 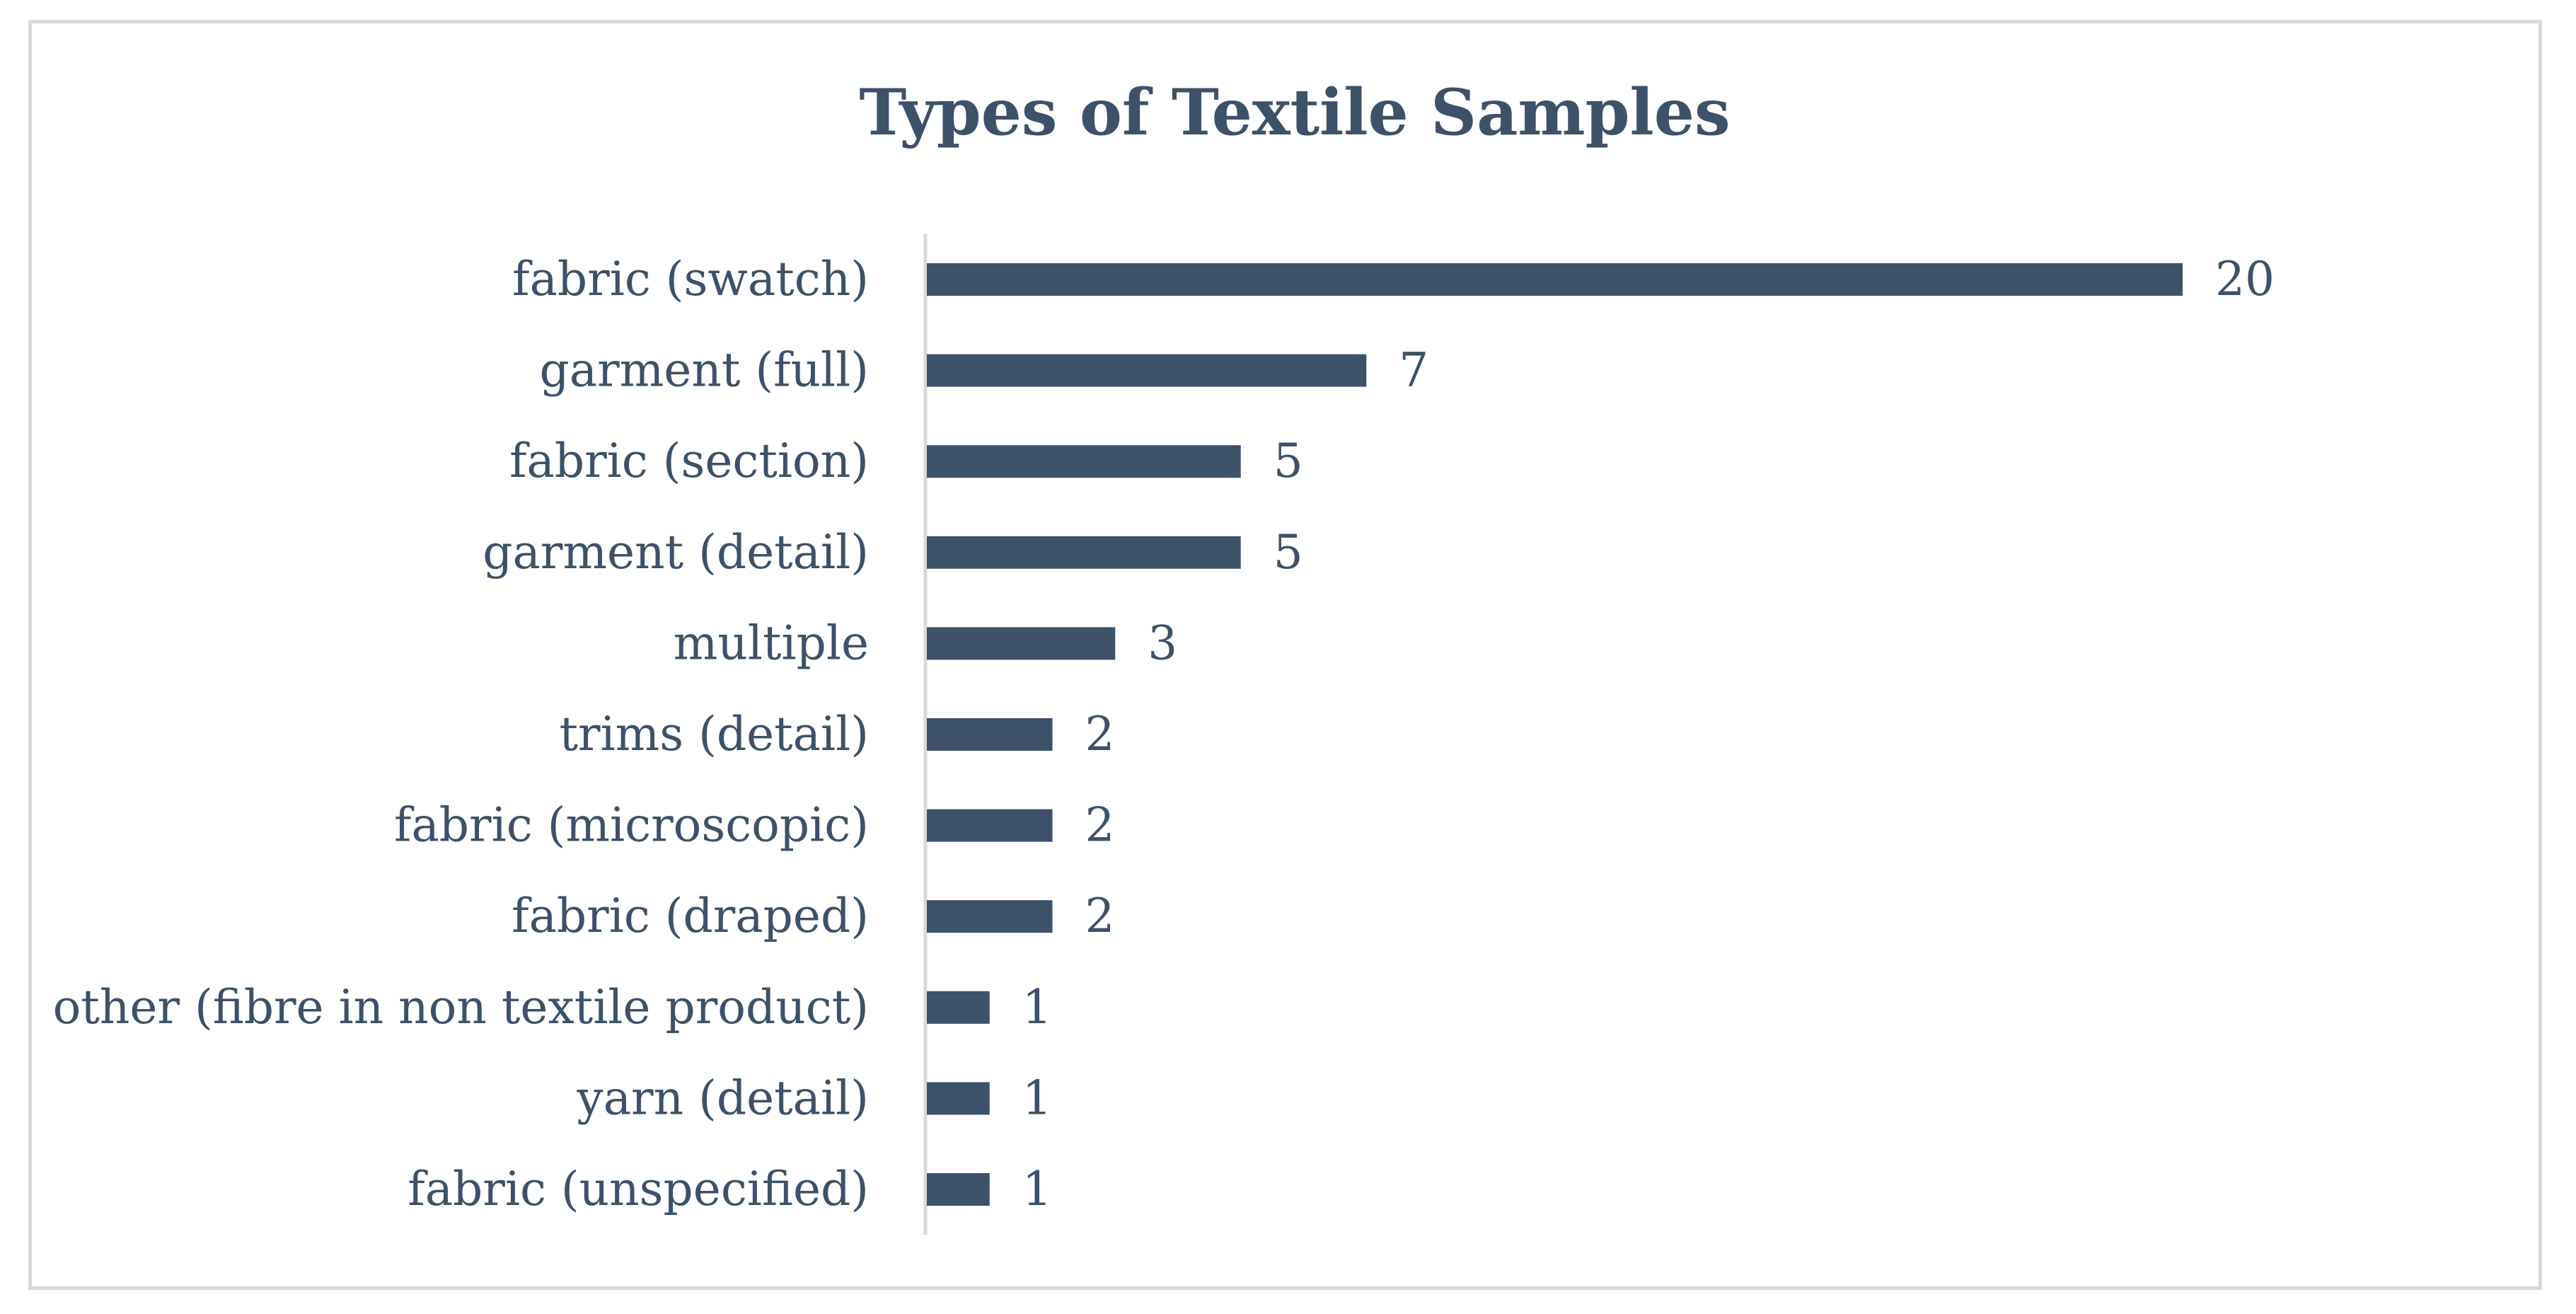 What do you see at coordinates (676, 552) in the screenshot?
I see `category-label: garment (detail)` at bounding box center [676, 552].